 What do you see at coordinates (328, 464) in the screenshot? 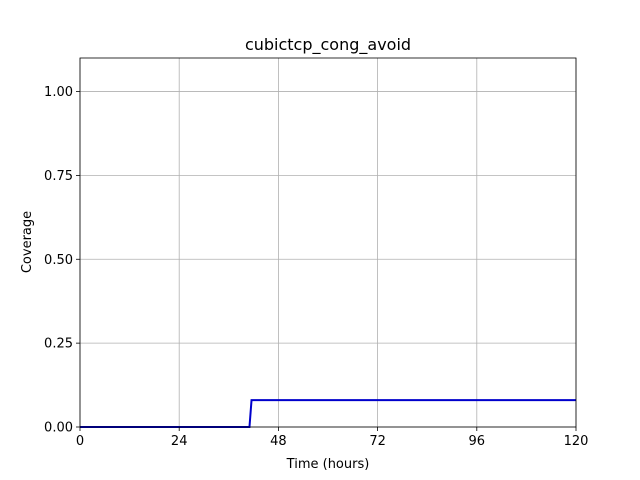
I see `x-axis-label: Time (hours)` at bounding box center [328, 464].